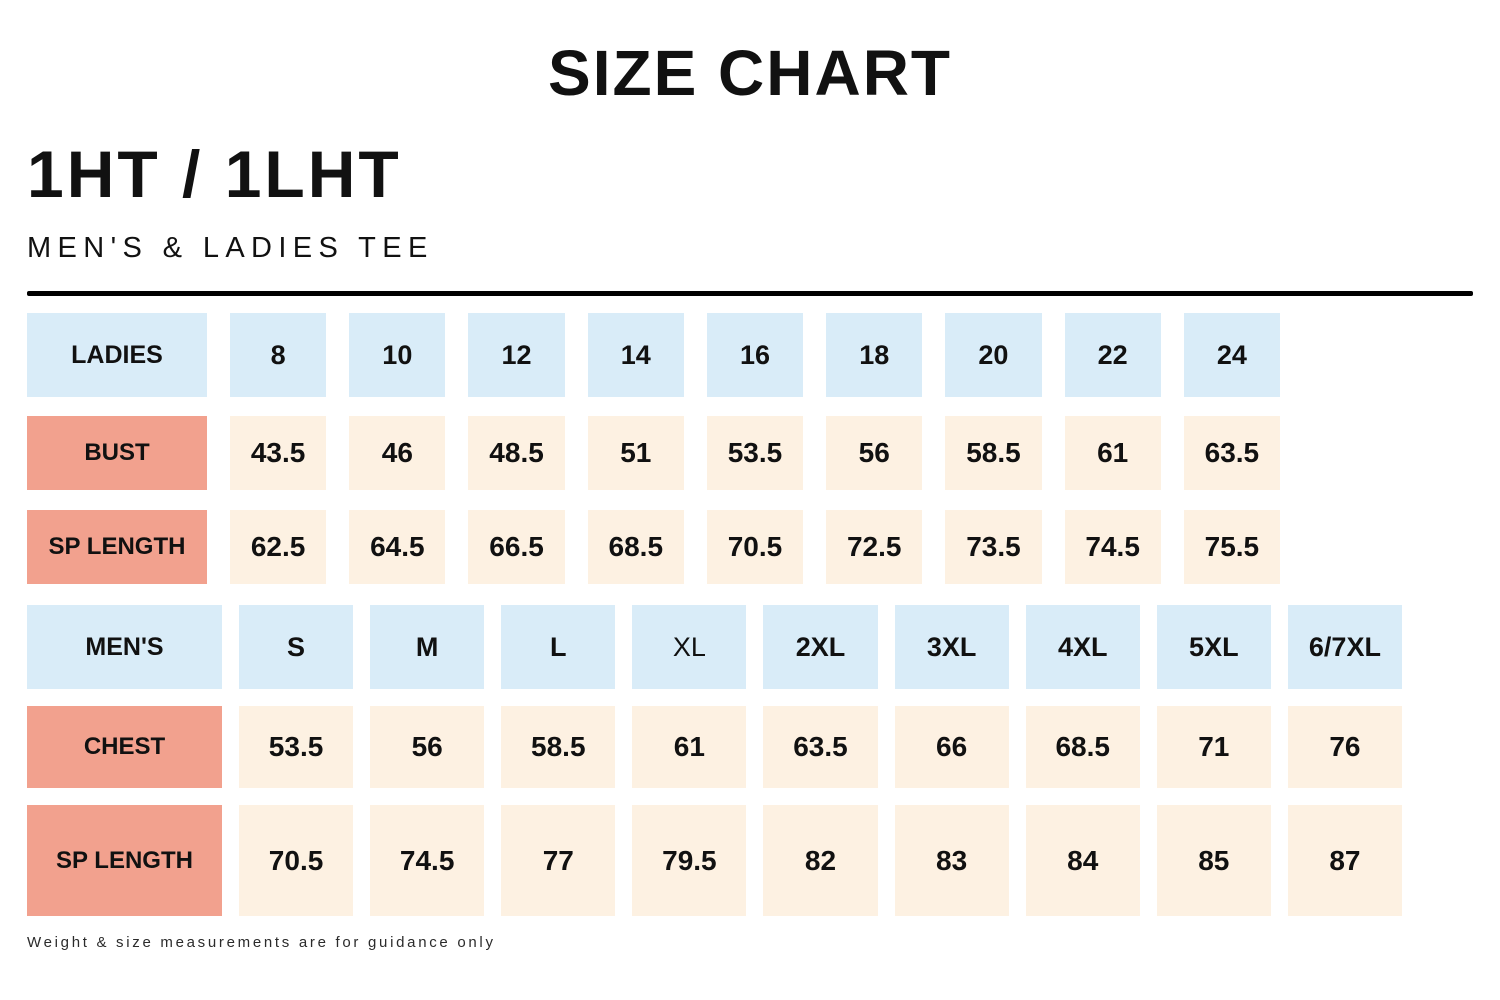  Describe the element at coordinates (427, 647) in the screenshot. I see `mens-size-cell: M` at that location.